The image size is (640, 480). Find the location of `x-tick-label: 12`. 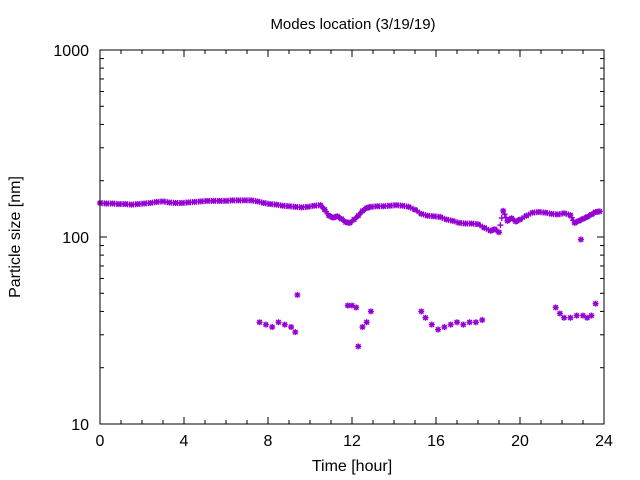

x-tick-label: 12 is located at coordinates (352, 441).